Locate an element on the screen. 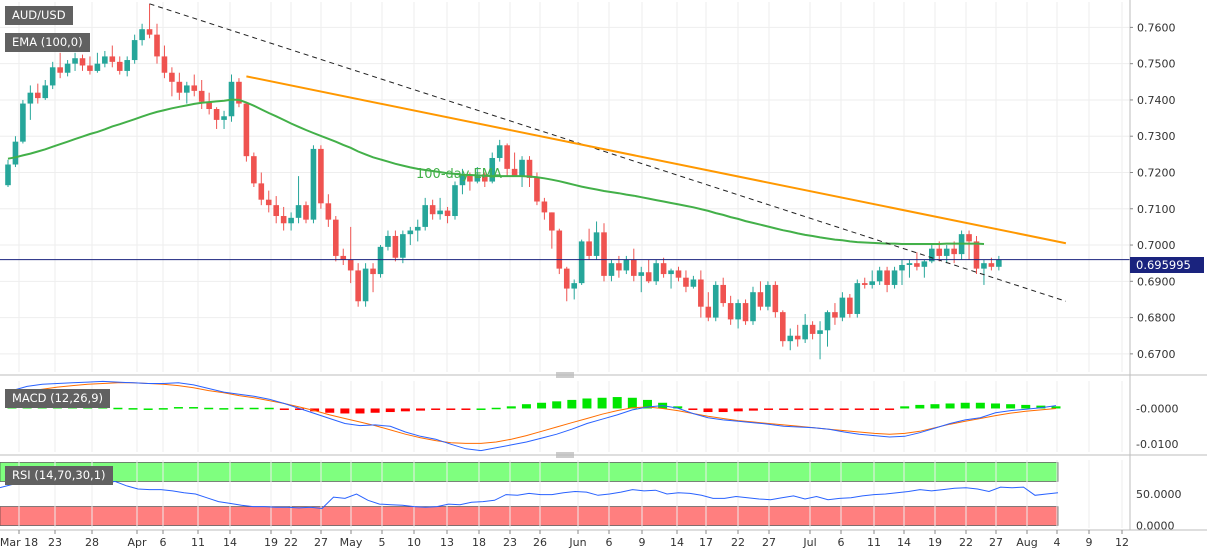  price-tick-label: 0.7500 is located at coordinates (1156, 64).